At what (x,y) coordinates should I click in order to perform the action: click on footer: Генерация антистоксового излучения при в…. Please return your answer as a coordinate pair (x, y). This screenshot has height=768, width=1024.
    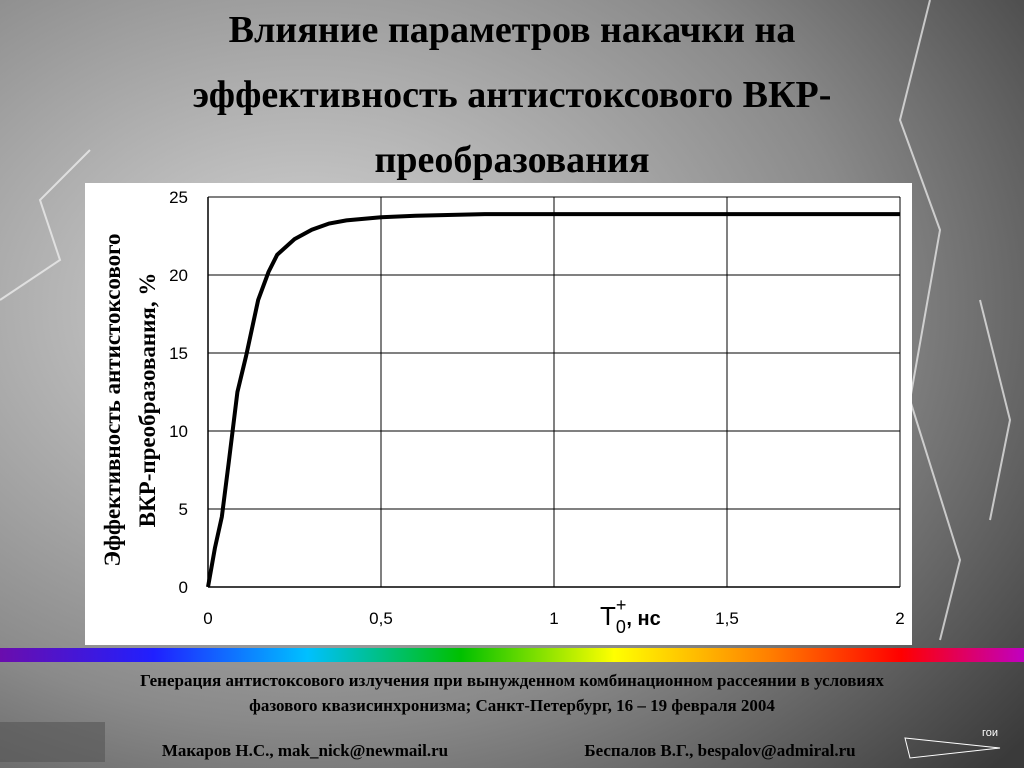
    Looking at the image, I should click on (512, 715).